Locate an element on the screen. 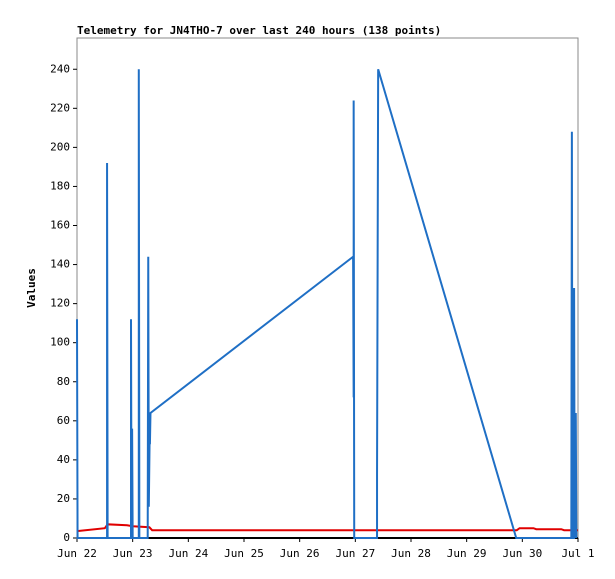  x-tick-label: Jun 23 is located at coordinates (133, 553).